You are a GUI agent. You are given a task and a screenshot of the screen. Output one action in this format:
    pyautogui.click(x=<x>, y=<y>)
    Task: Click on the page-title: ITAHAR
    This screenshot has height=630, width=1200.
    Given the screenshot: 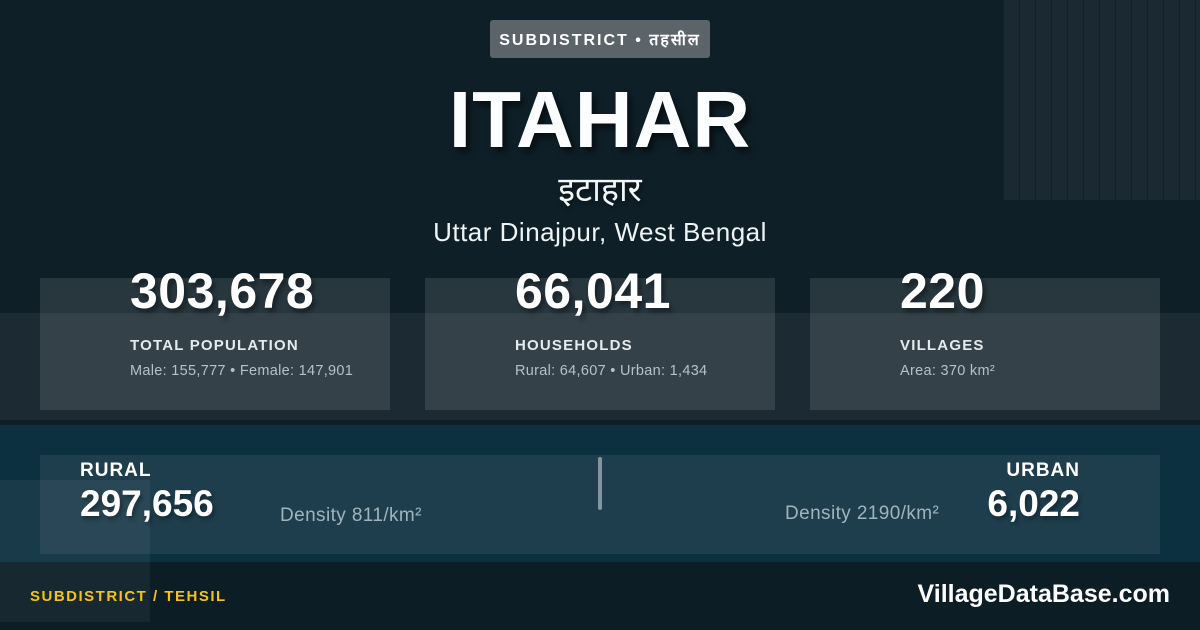 What is the action you would take?
    pyautogui.click(x=600, y=119)
    